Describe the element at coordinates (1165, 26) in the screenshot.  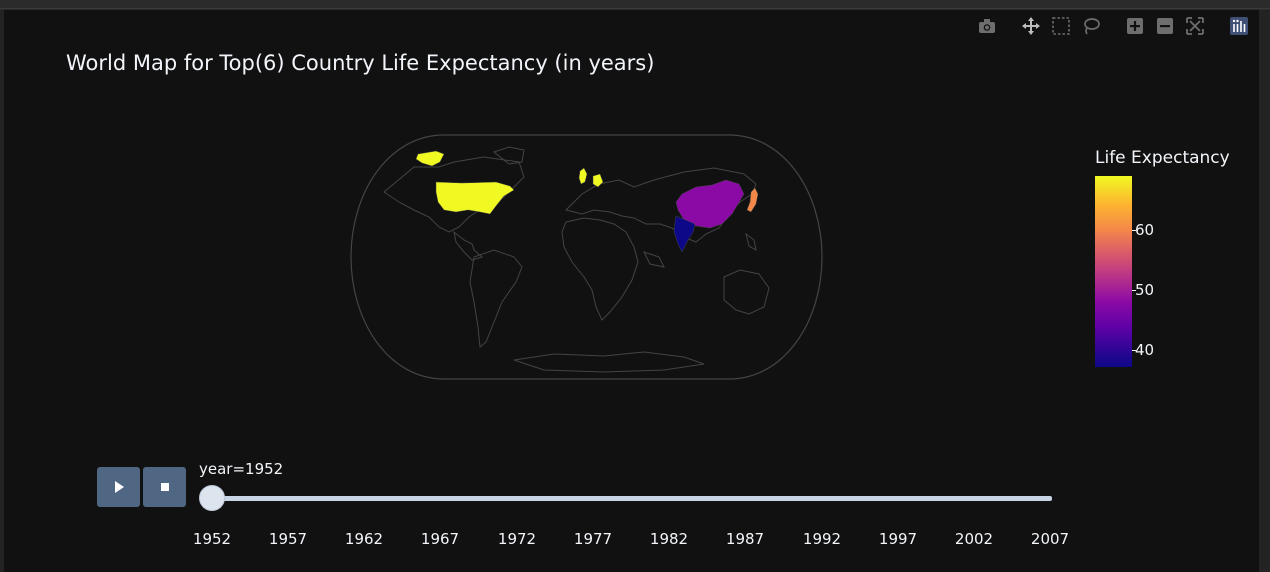
I see `zoom-out-icon` at that location.